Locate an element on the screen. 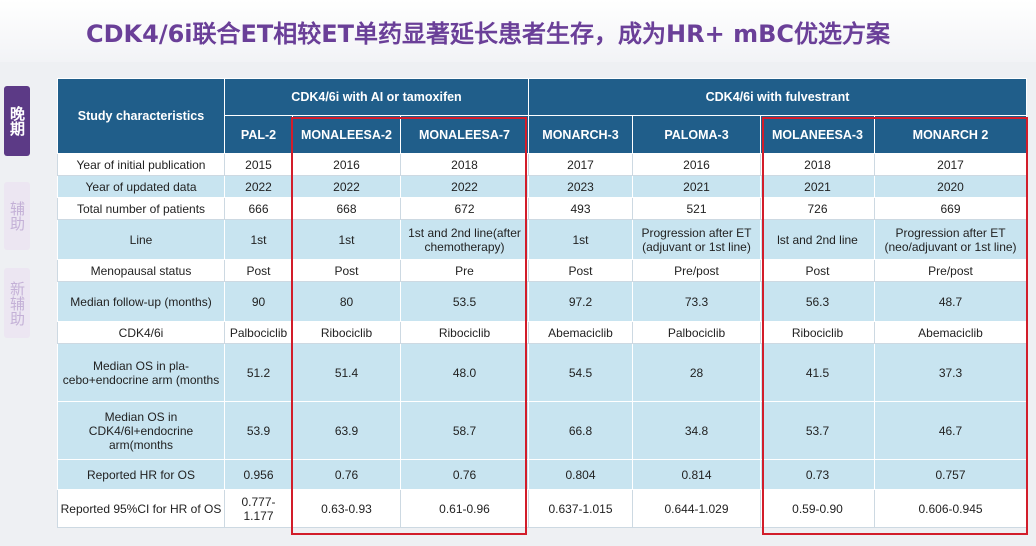 Image resolution: width=1036 pixels, height=546 pixels. header-study: MONALEESA-7 is located at coordinates (464, 134).